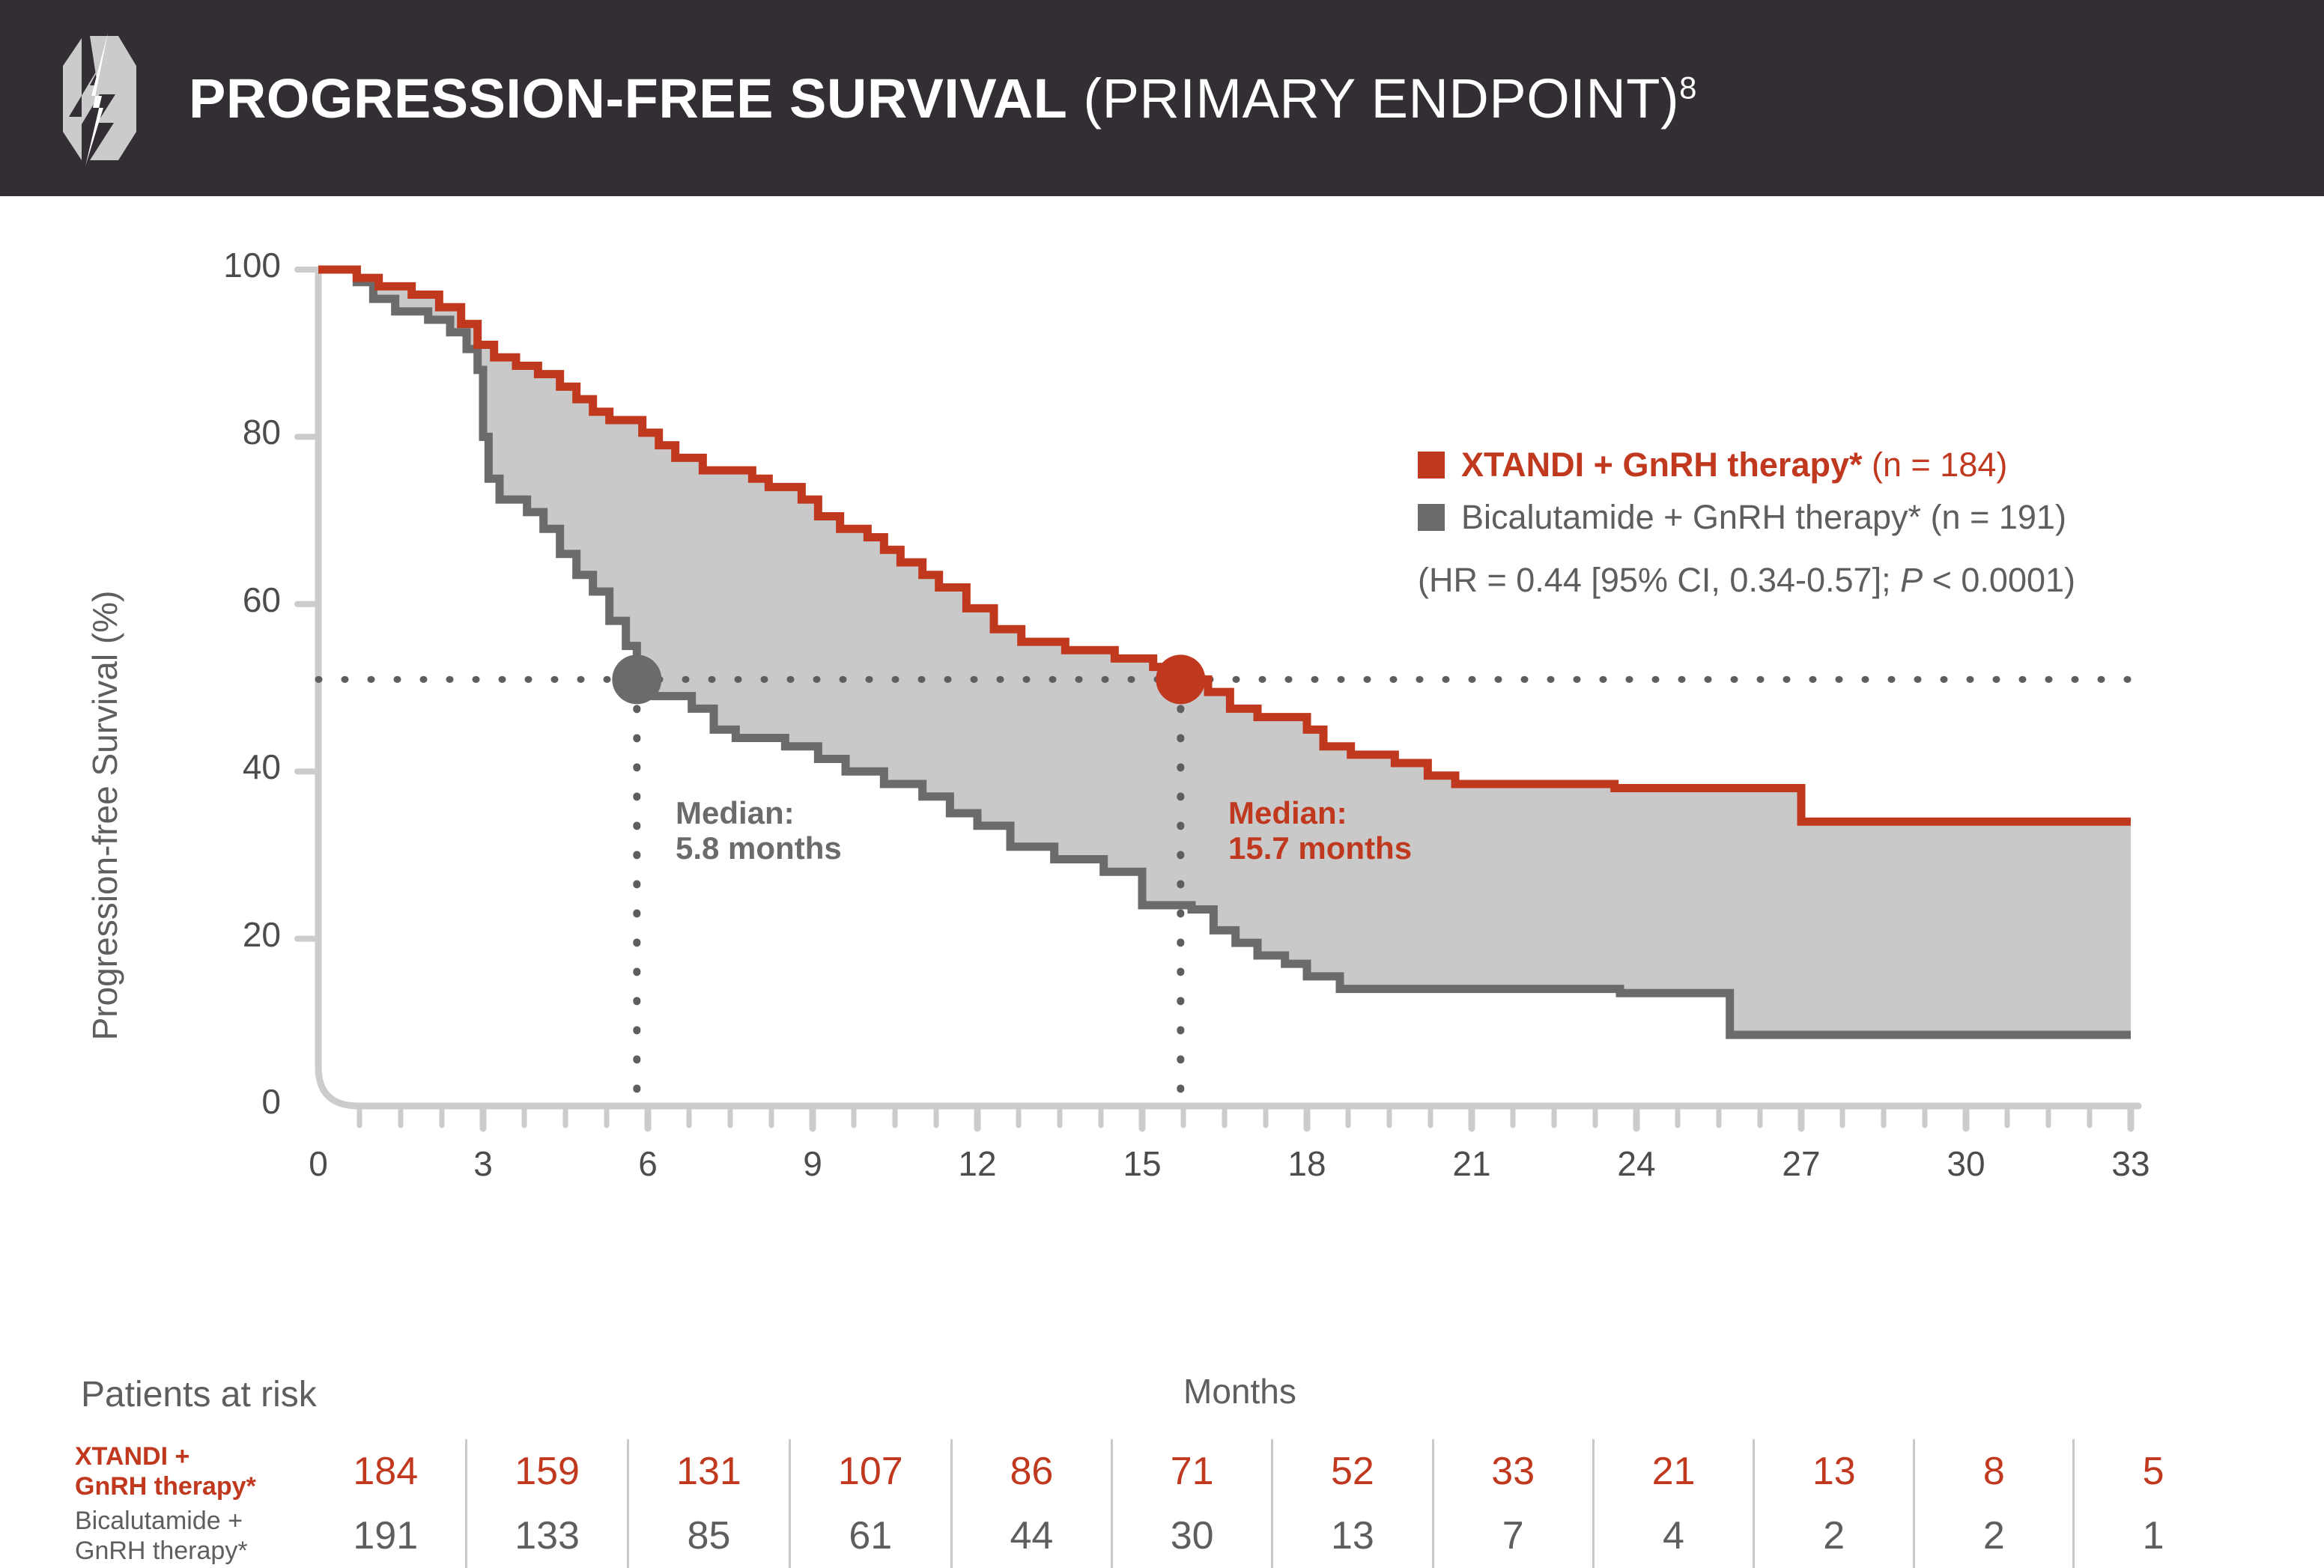 The image size is (2324, 1568). I want to click on median-gray-line1: Median:, so click(736, 812).